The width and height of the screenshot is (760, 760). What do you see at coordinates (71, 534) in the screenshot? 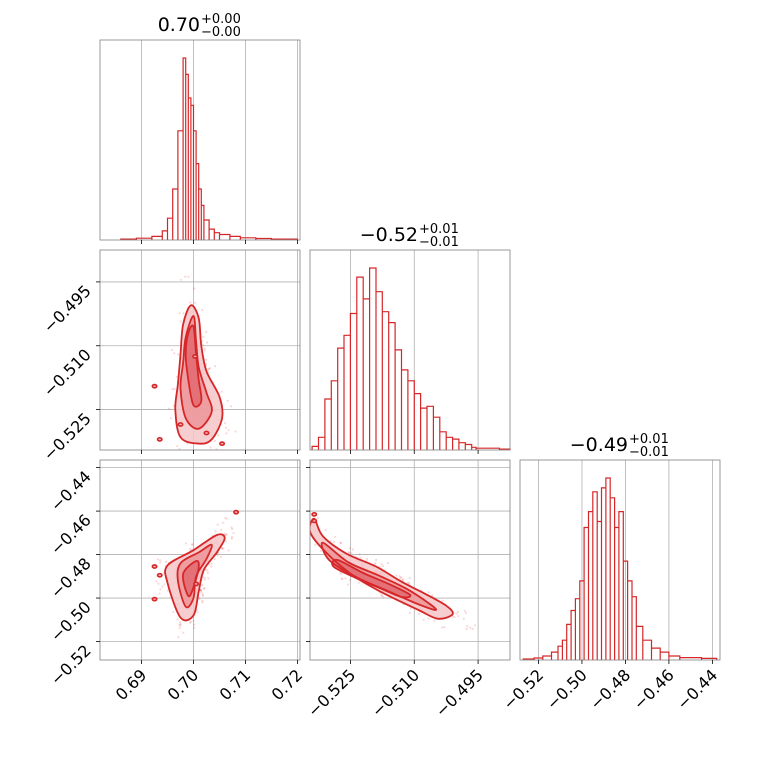
I see `ytick-label-3-3: −0.46` at bounding box center [71, 534].